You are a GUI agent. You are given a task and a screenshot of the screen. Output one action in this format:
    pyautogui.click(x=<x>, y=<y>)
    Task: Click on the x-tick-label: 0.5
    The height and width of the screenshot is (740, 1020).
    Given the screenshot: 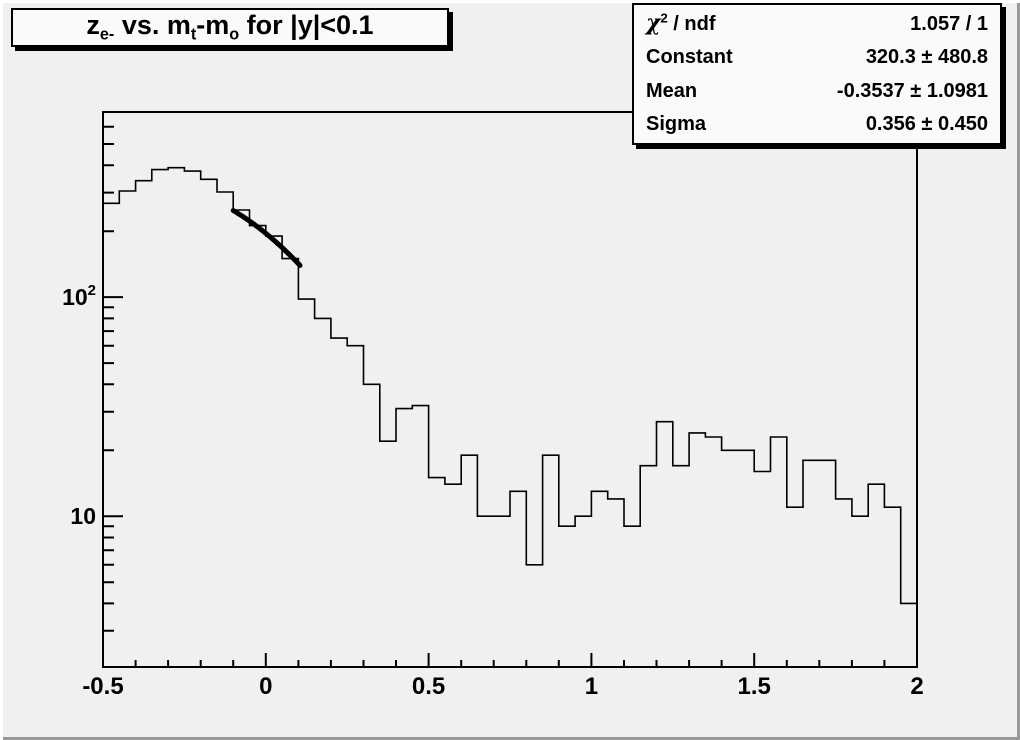 What is the action you would take?
    pyautogui.click(x=428, y=686)
    